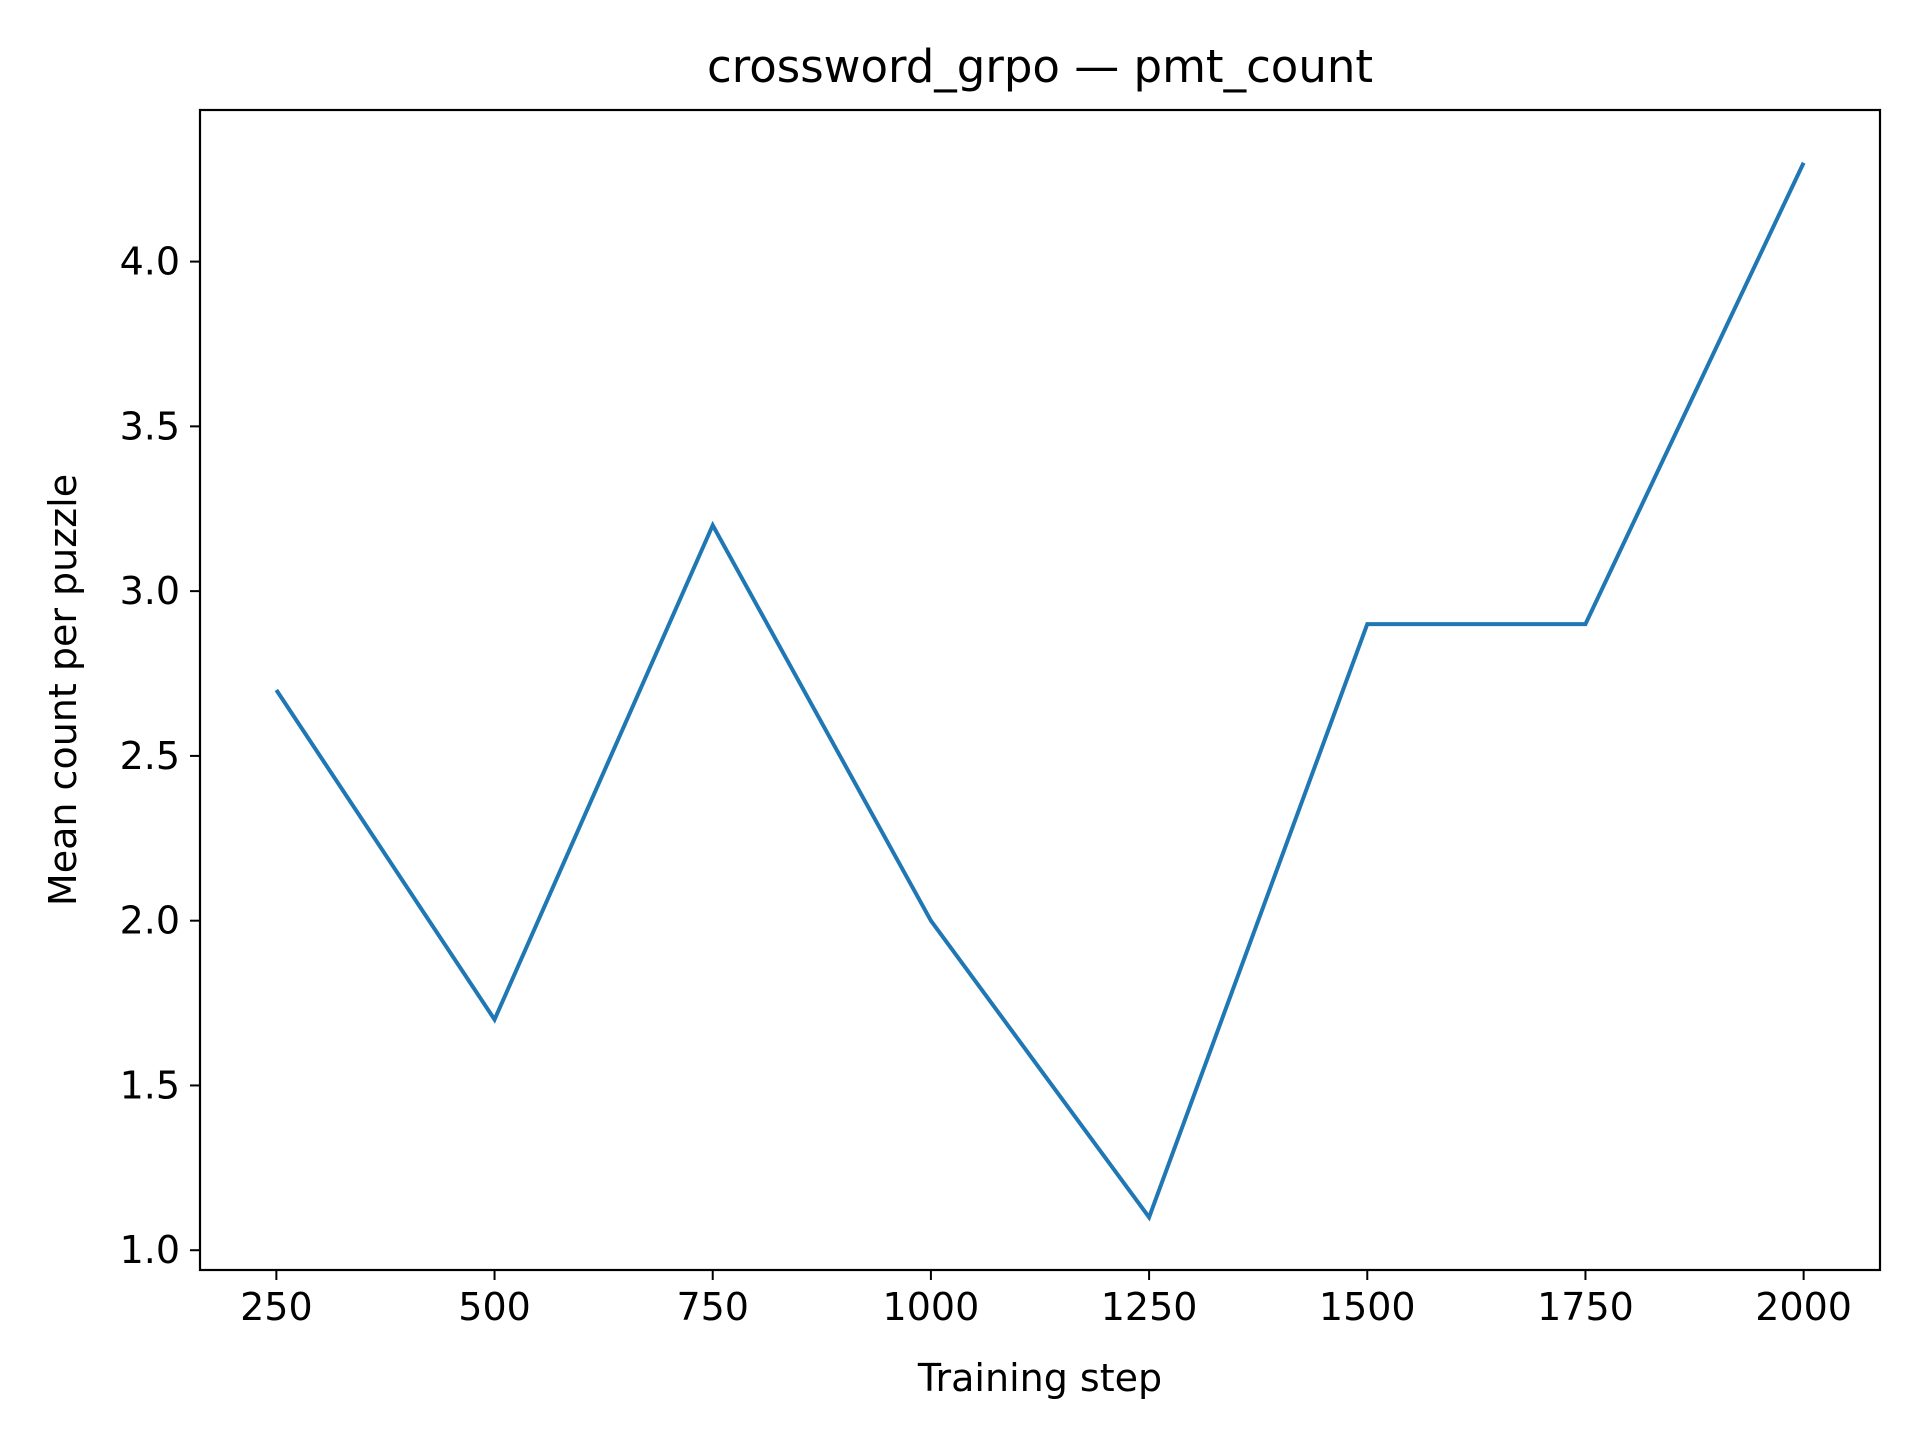  What do you see at coordinates (1039, 1378) in the screenshot?
I see `x-axis-label: Training step` at bounding box center [1039, 1378].